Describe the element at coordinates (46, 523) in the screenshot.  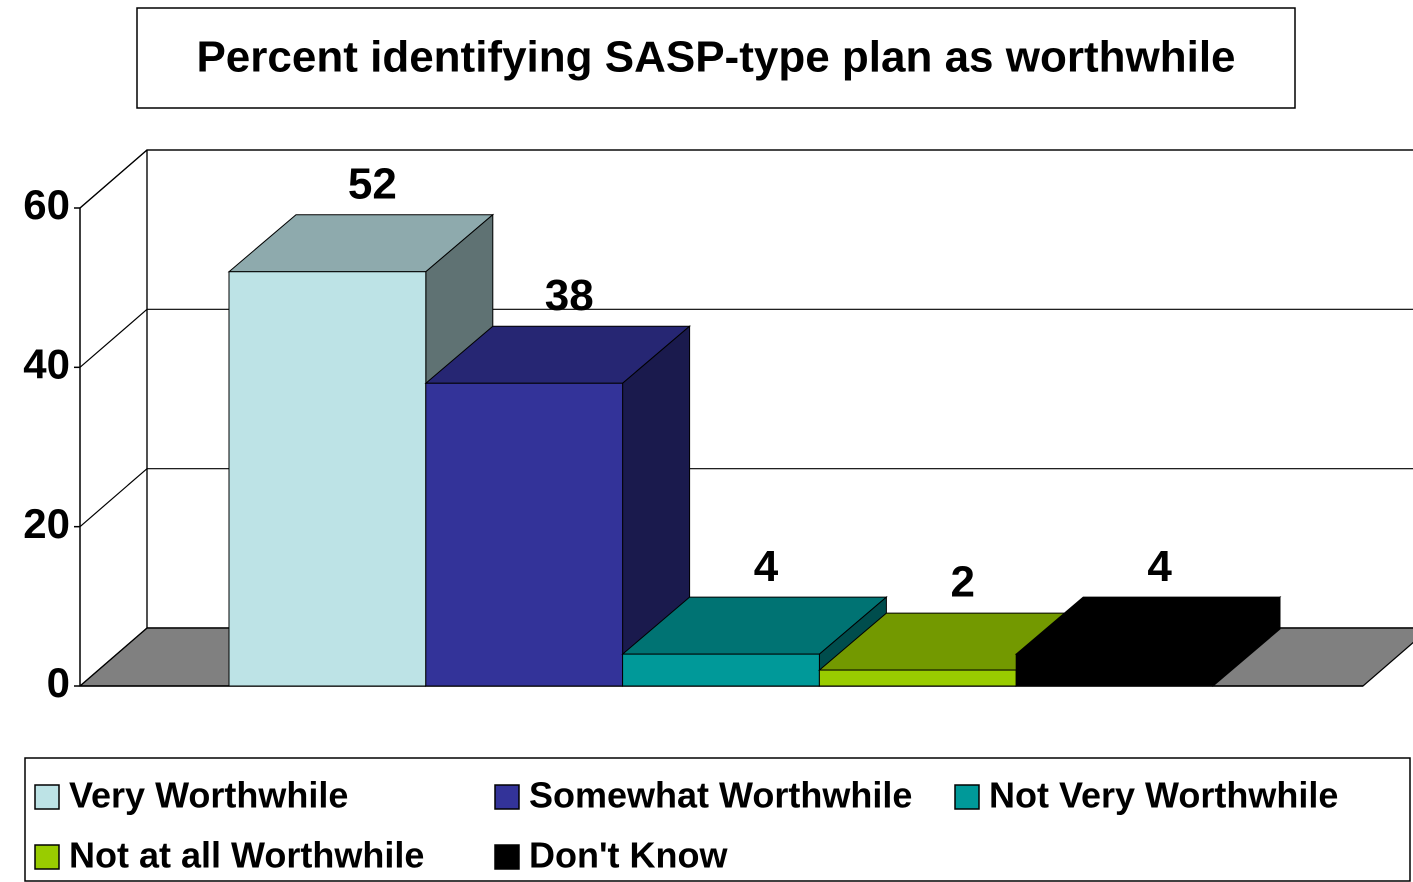
I see `y-tick-label: 20` at that location.